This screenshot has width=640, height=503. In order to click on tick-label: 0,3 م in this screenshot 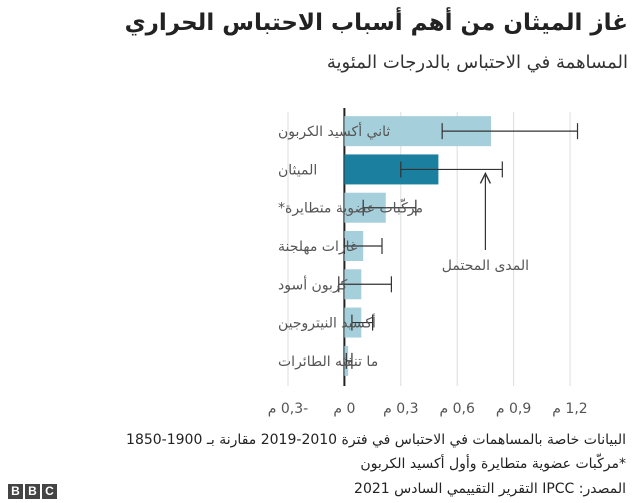, I will do `click(400, 409)`.